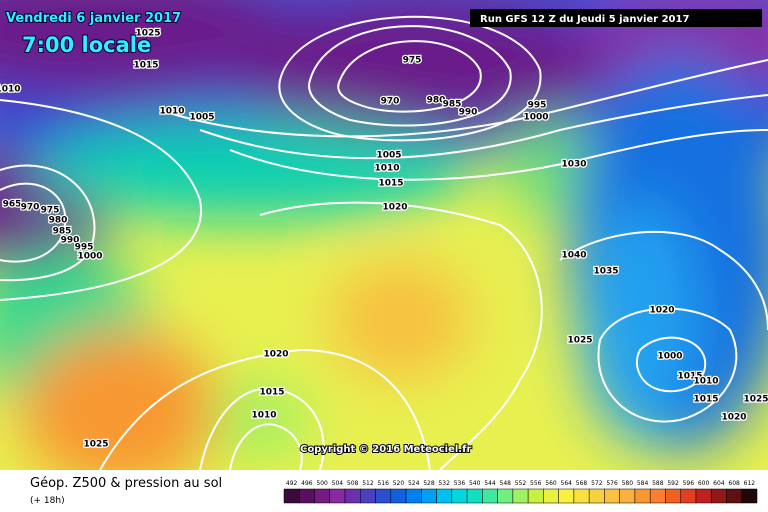  I want to click on legend-tick: 528, so click(429, 483).